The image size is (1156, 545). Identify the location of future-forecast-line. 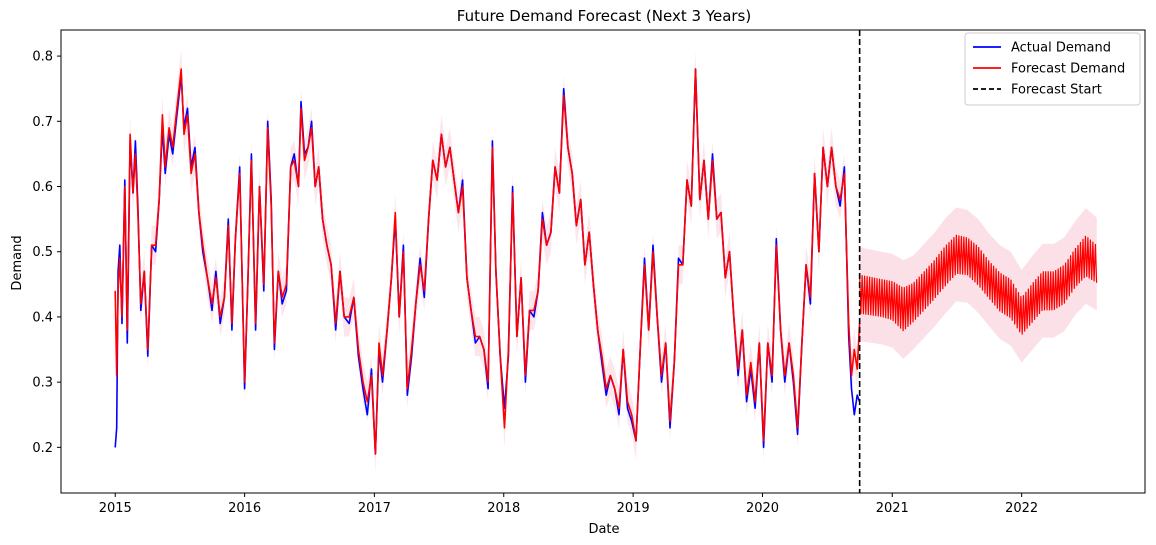
(978, 284).